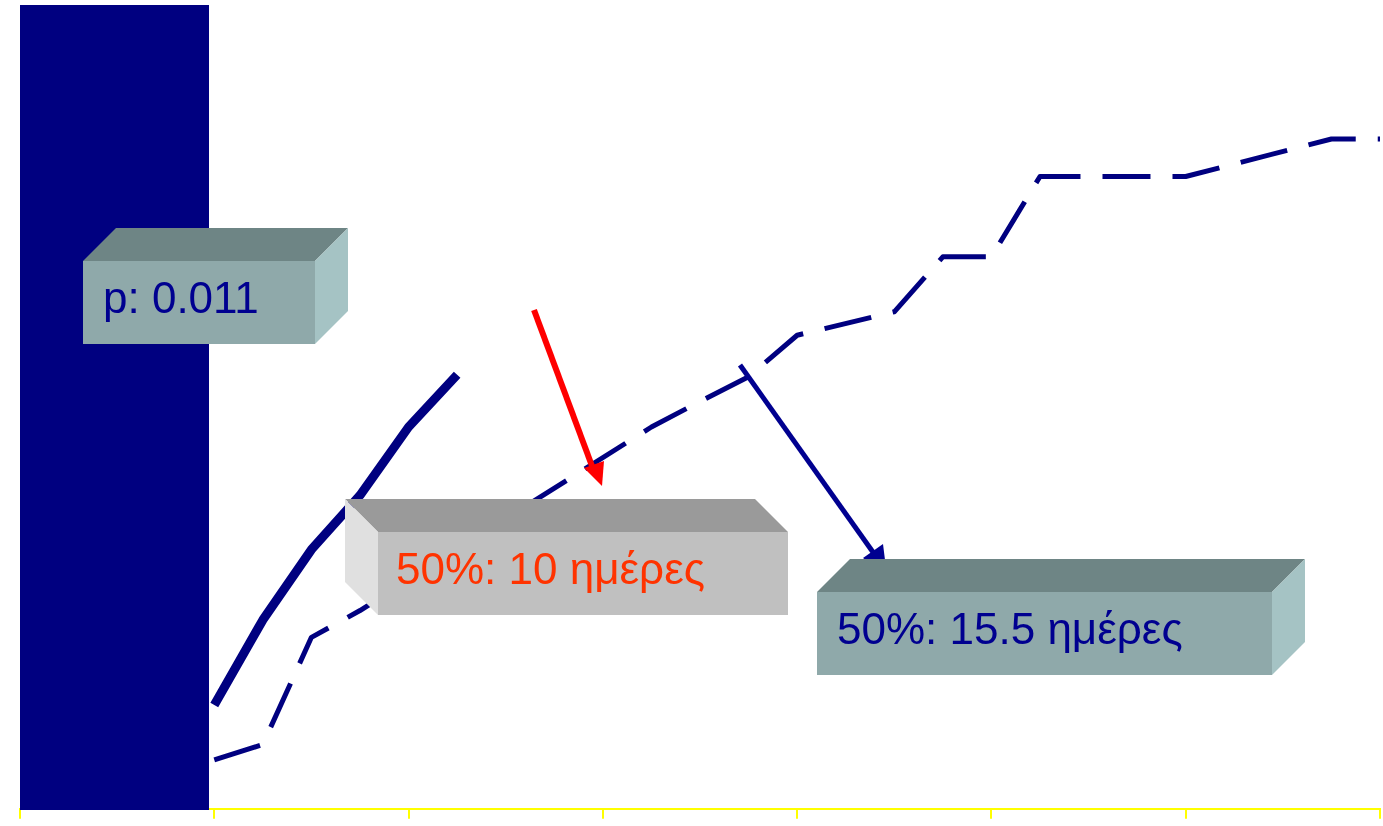  I want to click on annotation: p: 0.011, so click(181, 298).